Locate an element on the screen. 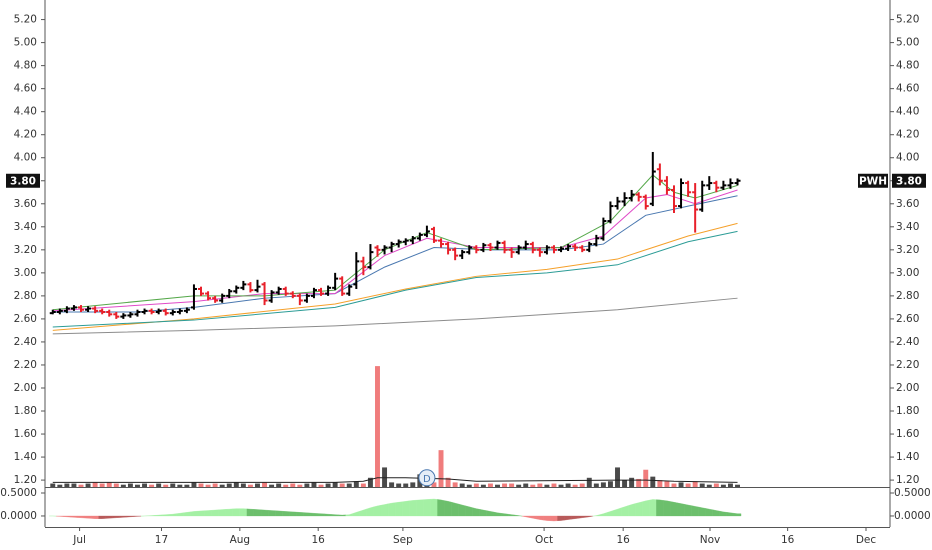  x-tick-label: Oct is located at coordinates (544, 540).